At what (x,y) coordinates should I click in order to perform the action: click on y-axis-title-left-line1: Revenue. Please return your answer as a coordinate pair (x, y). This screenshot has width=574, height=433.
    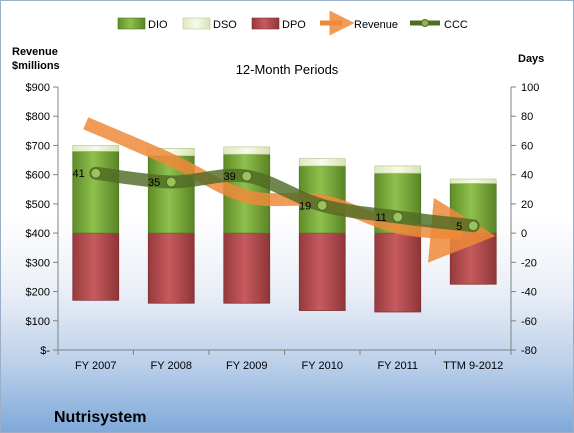
    Looking at the image, I should click on (35, 52).